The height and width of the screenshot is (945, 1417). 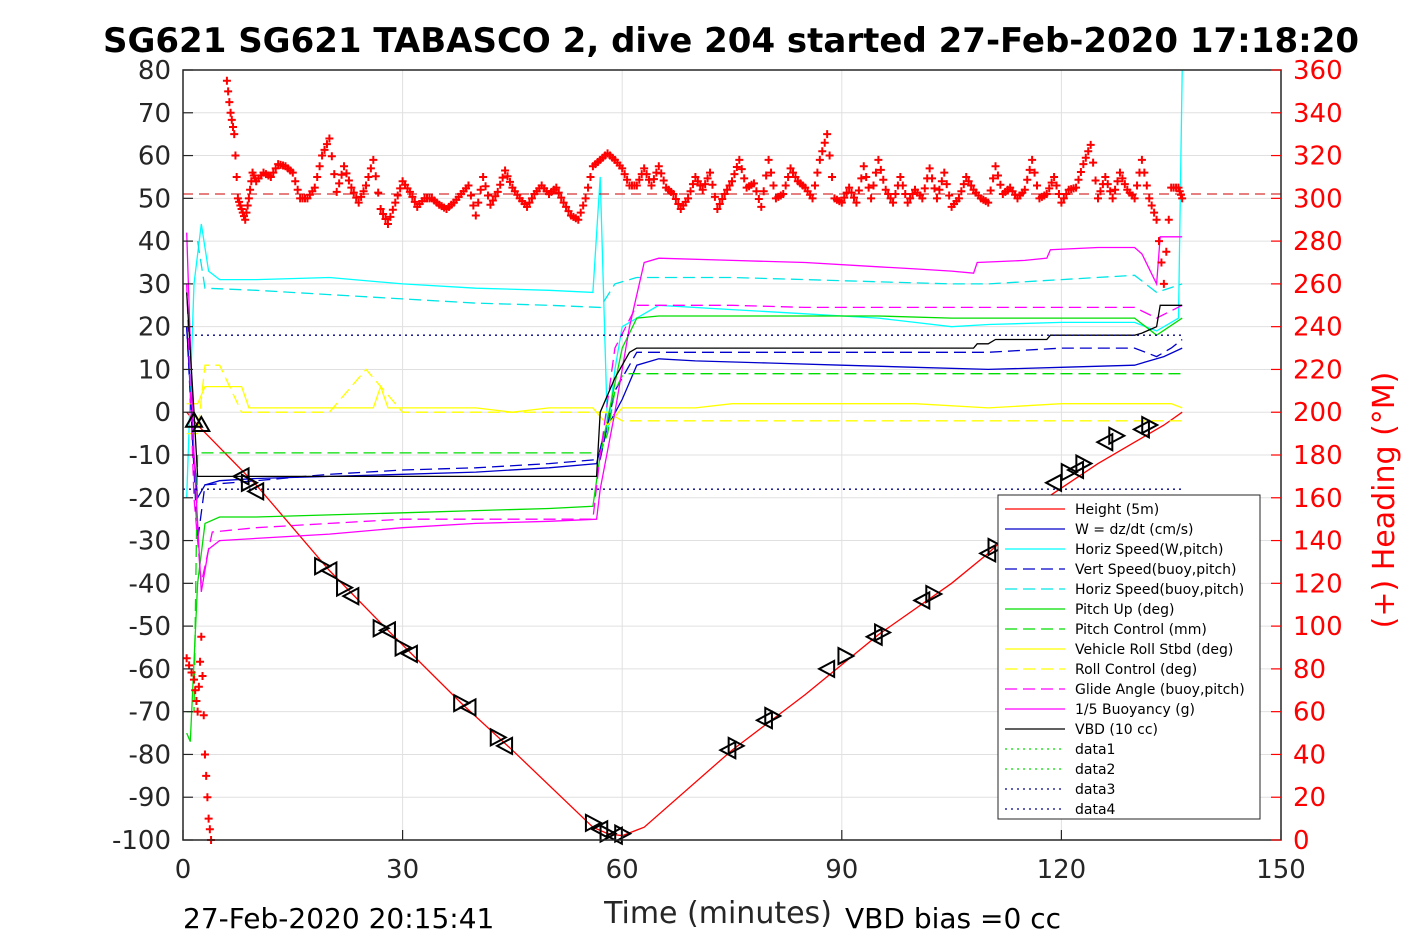 What do you see at coordinates (1318, 242) in the screenshot?
I see `y2-tick-label: 280` at bounding box center [1318, 242].